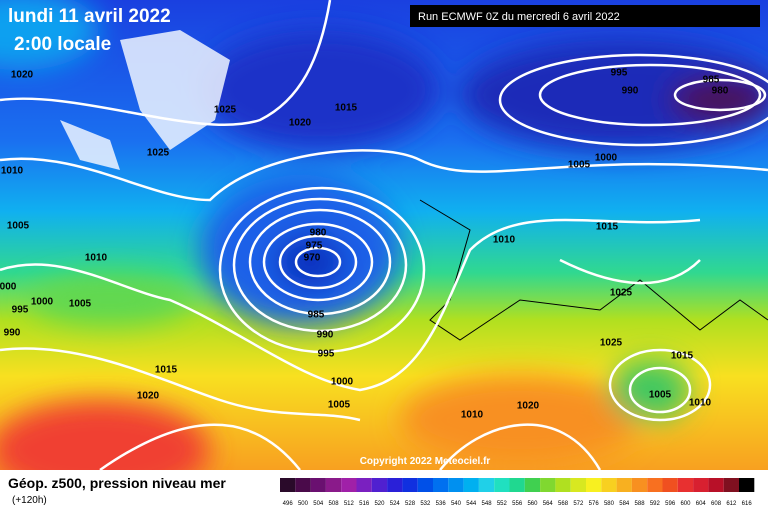  What do you see at coordinates (364, 504) in the screenshot?
I see `scale-label: 516` at bounding box center [364, 504].